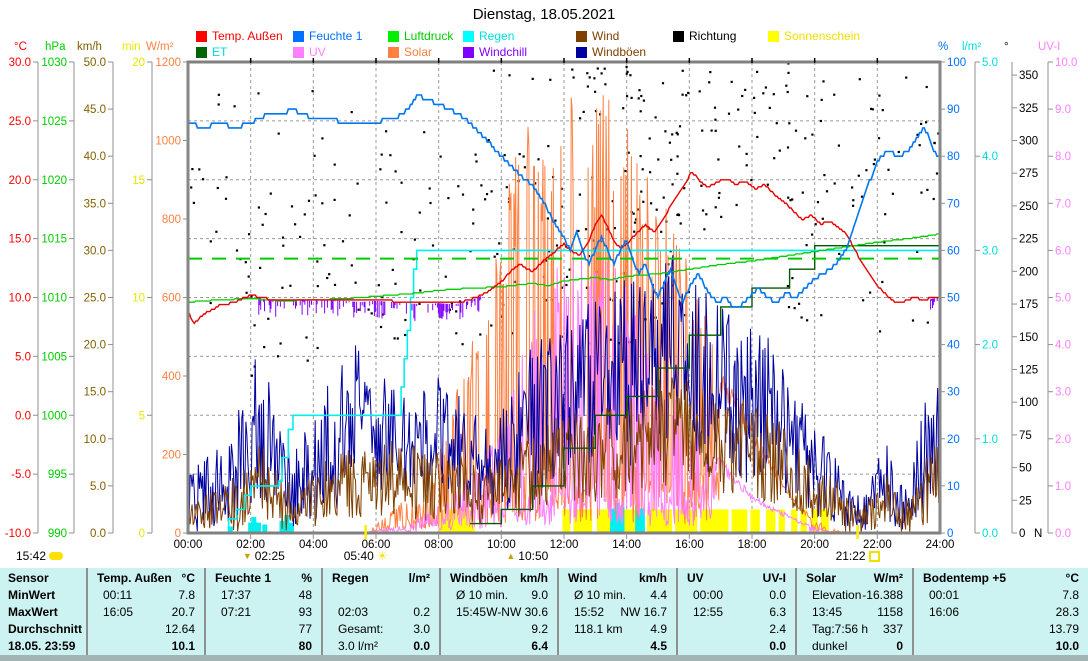  What do you see at coordinates (482, 595) in the screenshot?
I see `cell-label: Ø 10 min.` at bounding box center [482, 595].